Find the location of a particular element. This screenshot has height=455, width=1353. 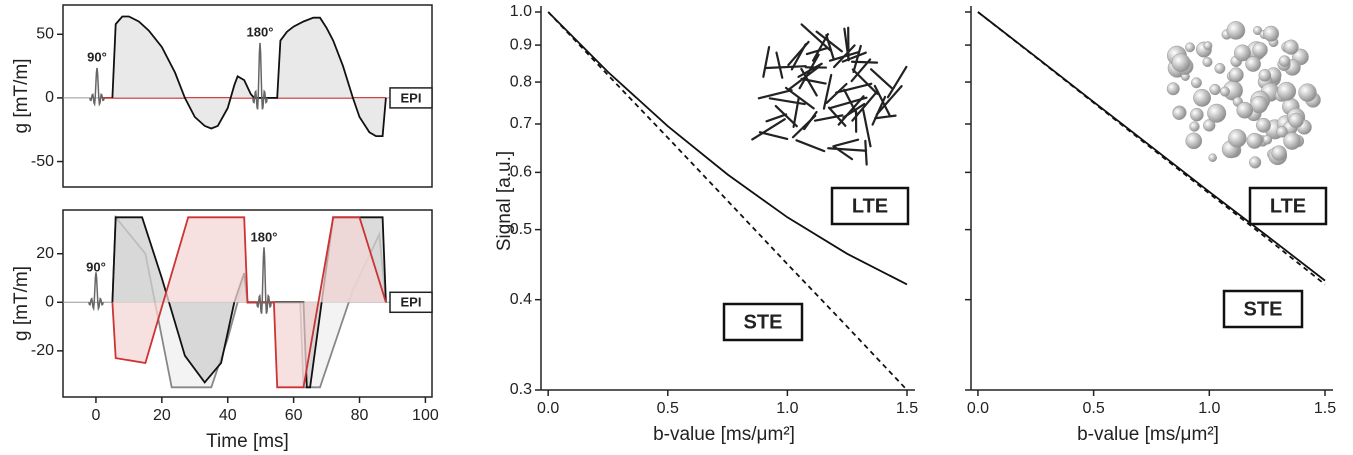

x-tick-label: 0.5 is located at coordinates (668, 408).